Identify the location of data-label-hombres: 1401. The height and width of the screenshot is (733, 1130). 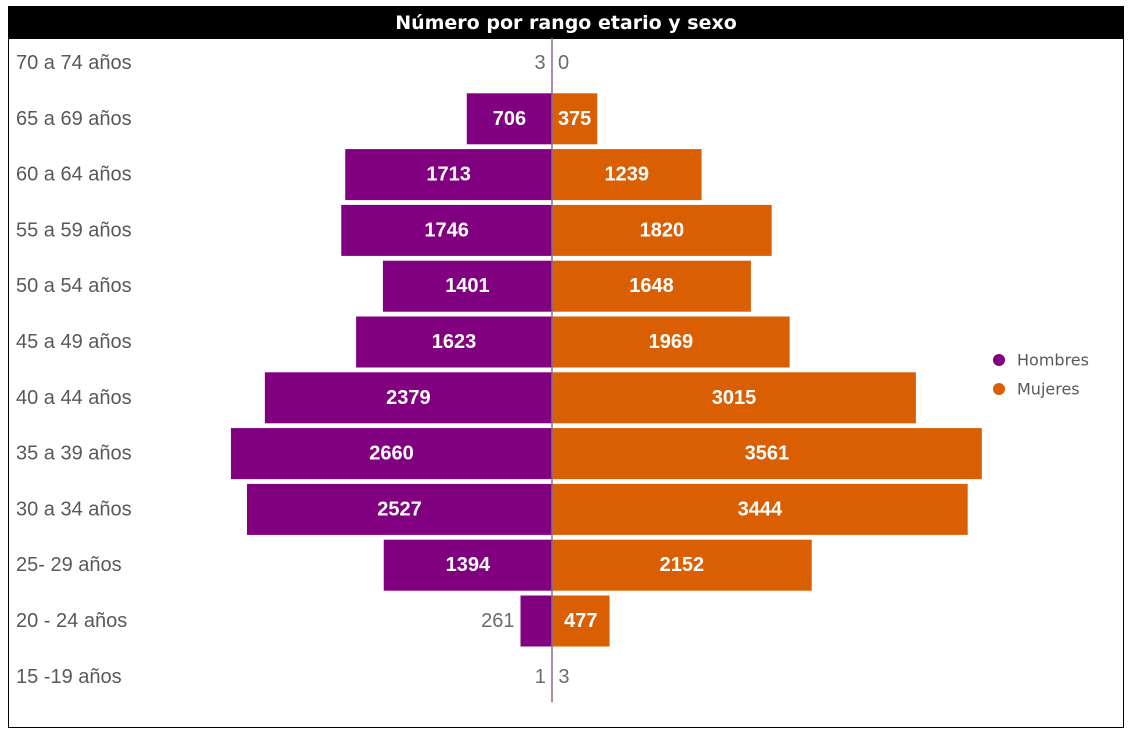
(467, 286).